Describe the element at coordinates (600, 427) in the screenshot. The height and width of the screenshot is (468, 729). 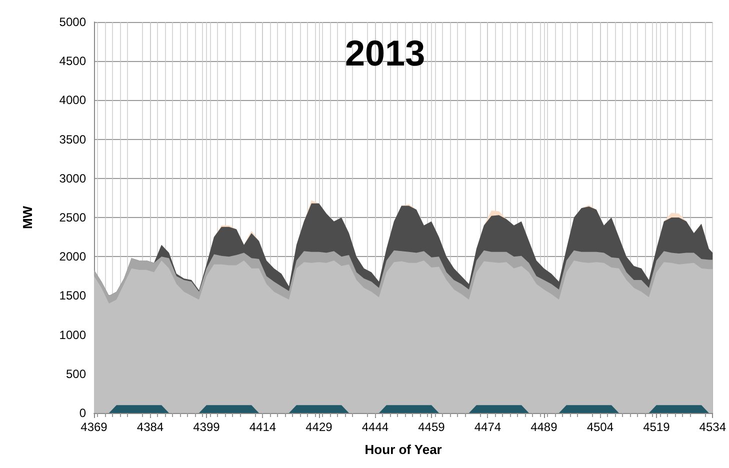
I see `x-tick-label: 4504` at that location.